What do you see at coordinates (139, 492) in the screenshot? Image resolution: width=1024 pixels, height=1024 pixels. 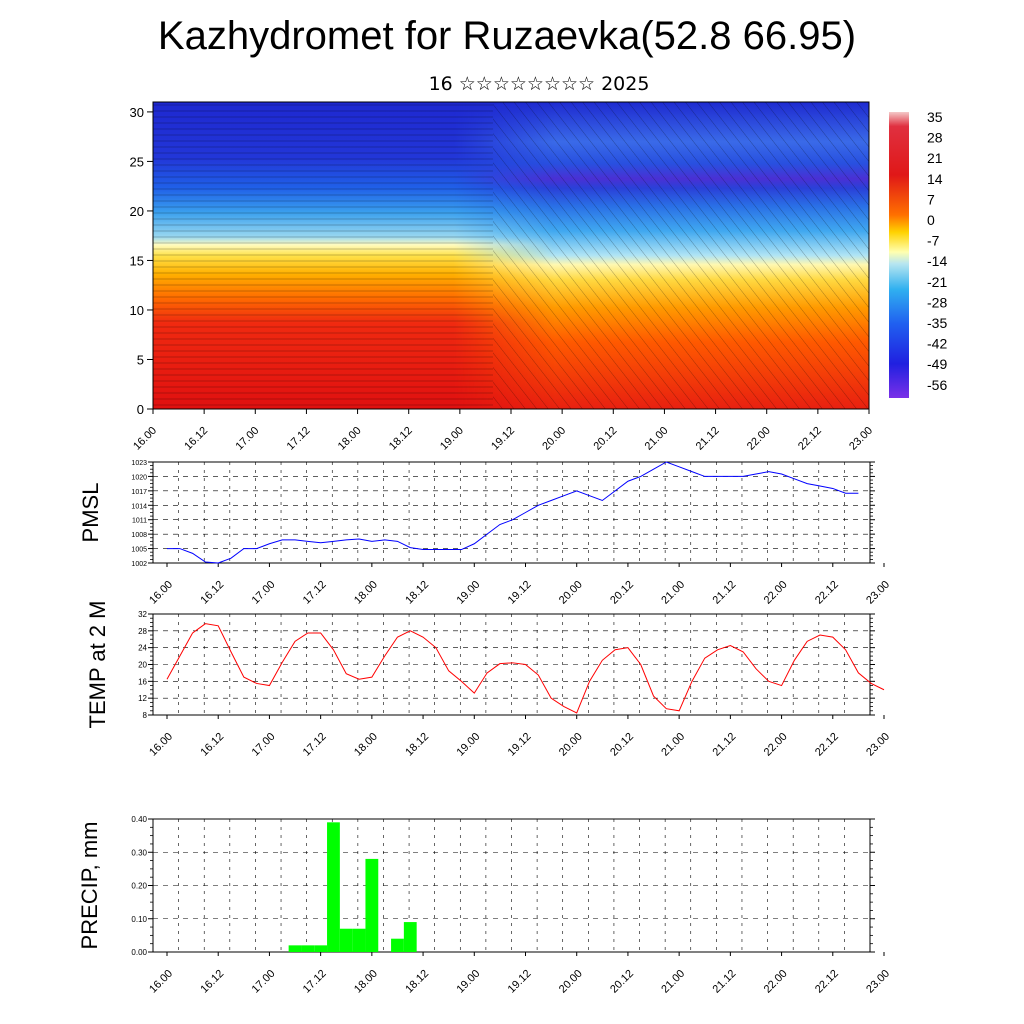 I see `y-tick-label: 1017` at bounding box center [139, 492].